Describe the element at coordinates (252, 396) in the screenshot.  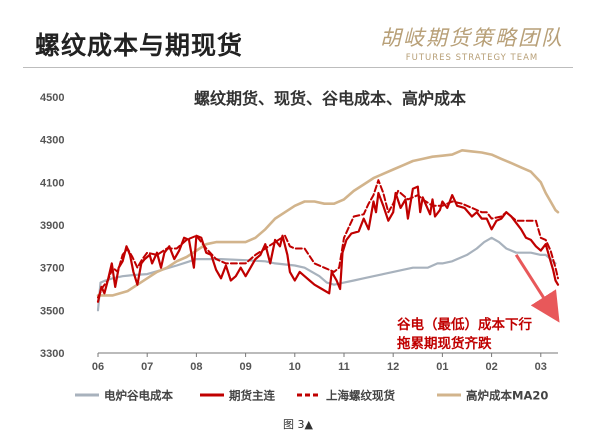
I see `legend-label: 期货主连` at that location.